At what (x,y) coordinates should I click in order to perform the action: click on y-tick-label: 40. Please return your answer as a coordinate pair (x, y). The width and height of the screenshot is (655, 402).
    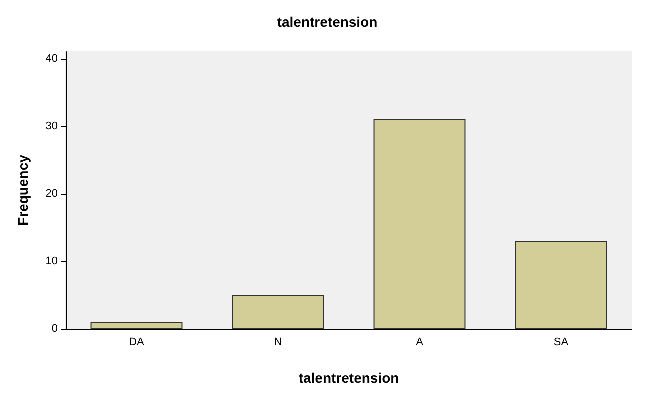
    Looking at the image, I should click on (52, 58).